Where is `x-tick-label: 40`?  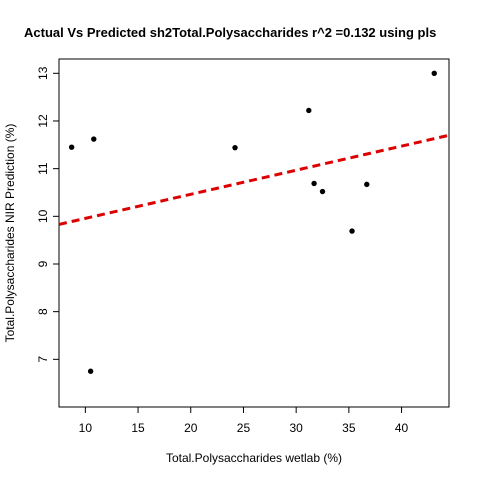
x-tick-label: 40 is located at coordinates (402, 428).